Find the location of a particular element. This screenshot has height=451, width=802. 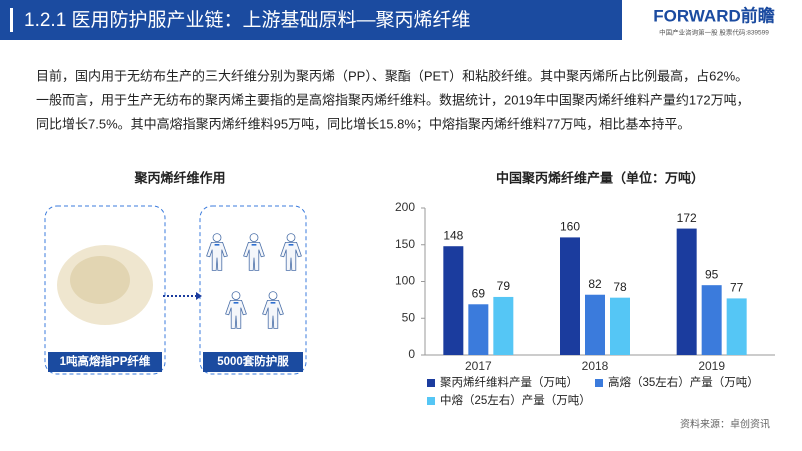

arrow-head is located at coordinates (199, 296).